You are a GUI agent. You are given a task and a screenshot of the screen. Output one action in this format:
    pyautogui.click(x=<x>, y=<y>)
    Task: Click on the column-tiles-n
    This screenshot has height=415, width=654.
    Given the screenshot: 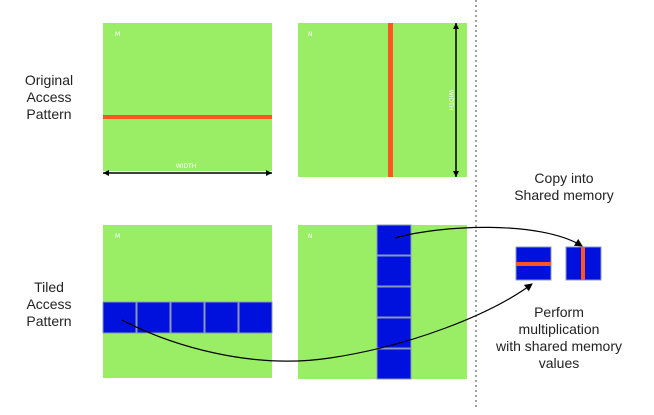 What is the action you would take?
    pyautogui.click(x=394, y=302)
    